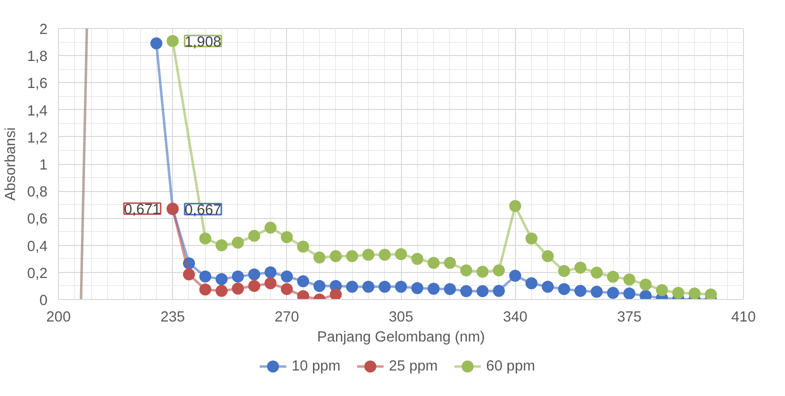 Image resolution: width=785 pixels, height=396 pixels. Describe the element at coordinates (743, 318) in the screenshot. I see `x-tick-label: 410` at that location.